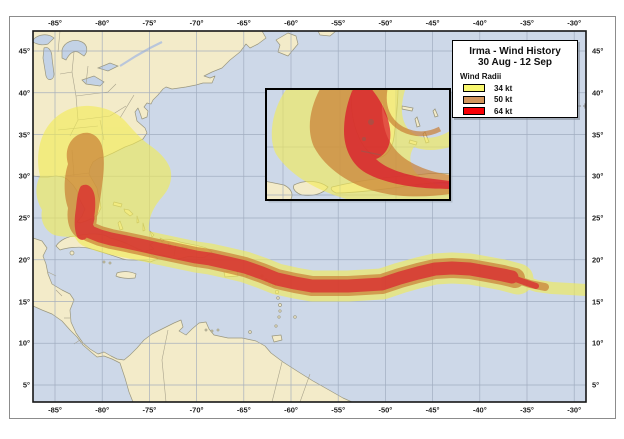 This screenshot has width=624, height=439. Describe the element at coordinates (474, 99) in the screenshot. I see `50kt-swatch-icon` at that location.